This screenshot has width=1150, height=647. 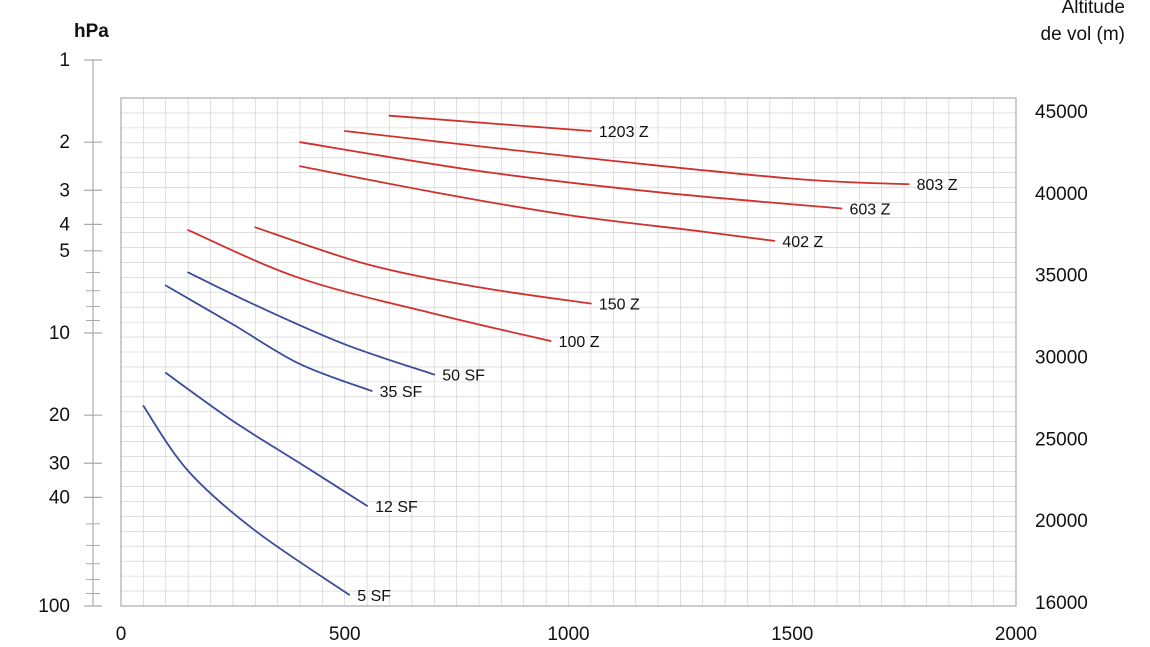 What do you see at coordinates (64, 224) in the screenshot?
I see `left-tick-label: 4` at bounding box center [64, 224].